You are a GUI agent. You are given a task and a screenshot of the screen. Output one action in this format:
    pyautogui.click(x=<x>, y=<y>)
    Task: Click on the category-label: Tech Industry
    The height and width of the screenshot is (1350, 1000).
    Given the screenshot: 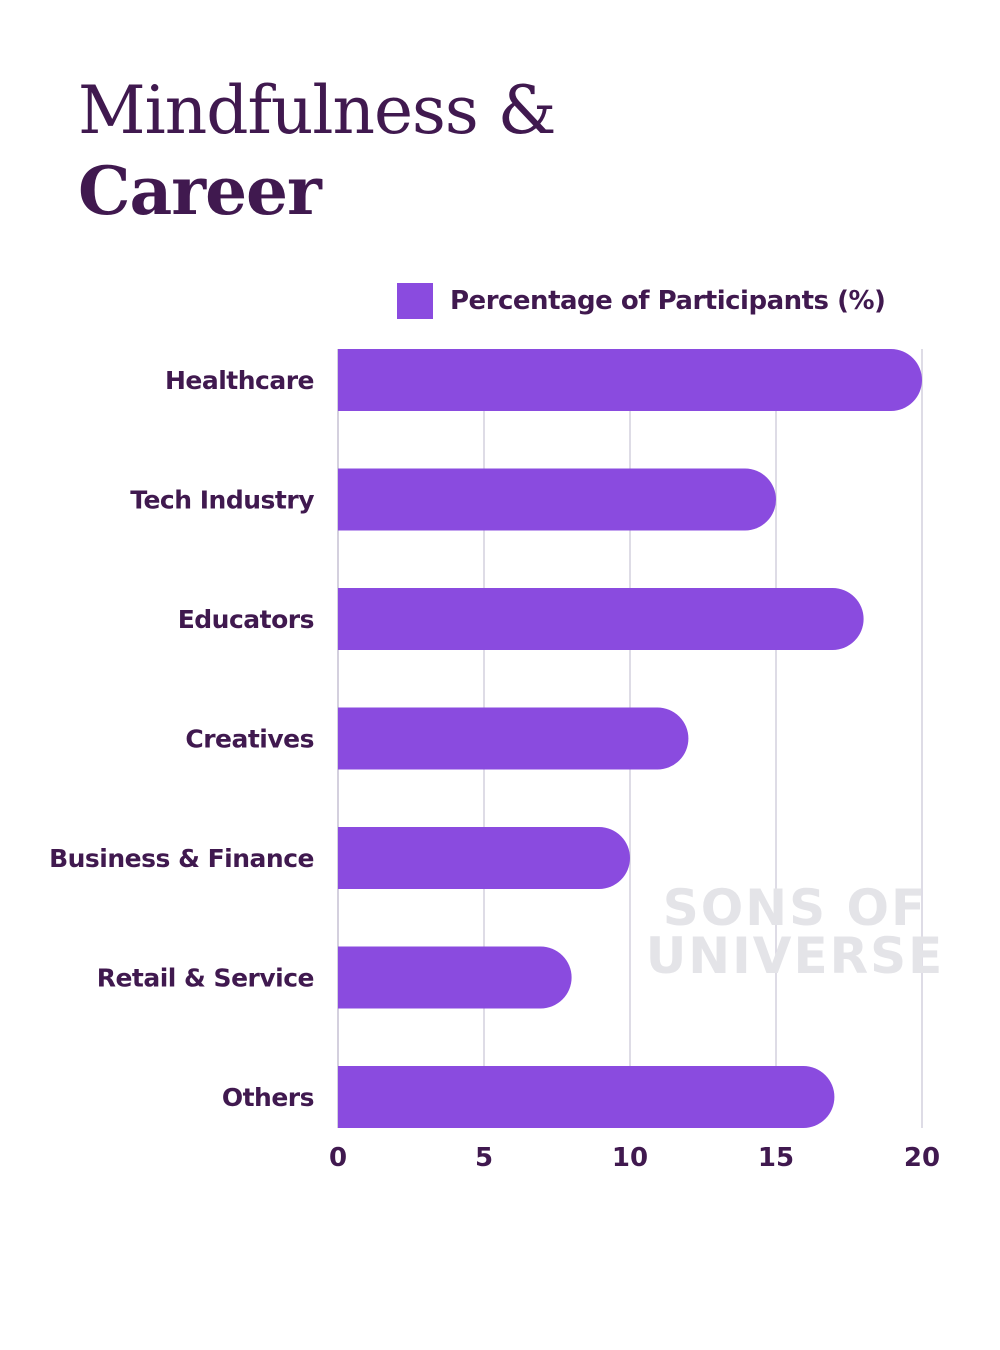 What is the action you would take?
    pyautogui.click(x=222, y=500)
    